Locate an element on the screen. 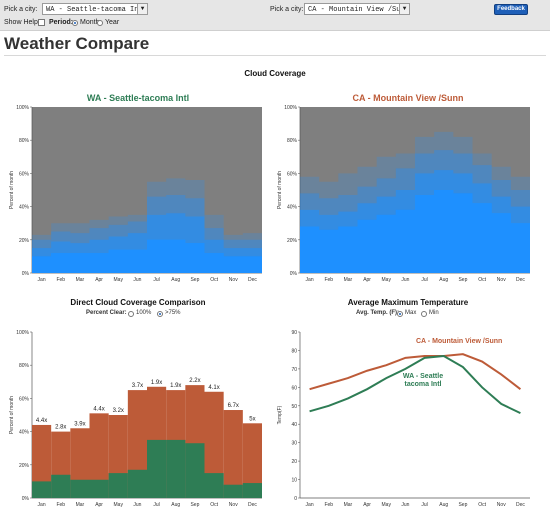 The image size is (550, 511). city-select-1: WA - Seattle-tacoma Intl ▼ is located at coordinates (95, 9).